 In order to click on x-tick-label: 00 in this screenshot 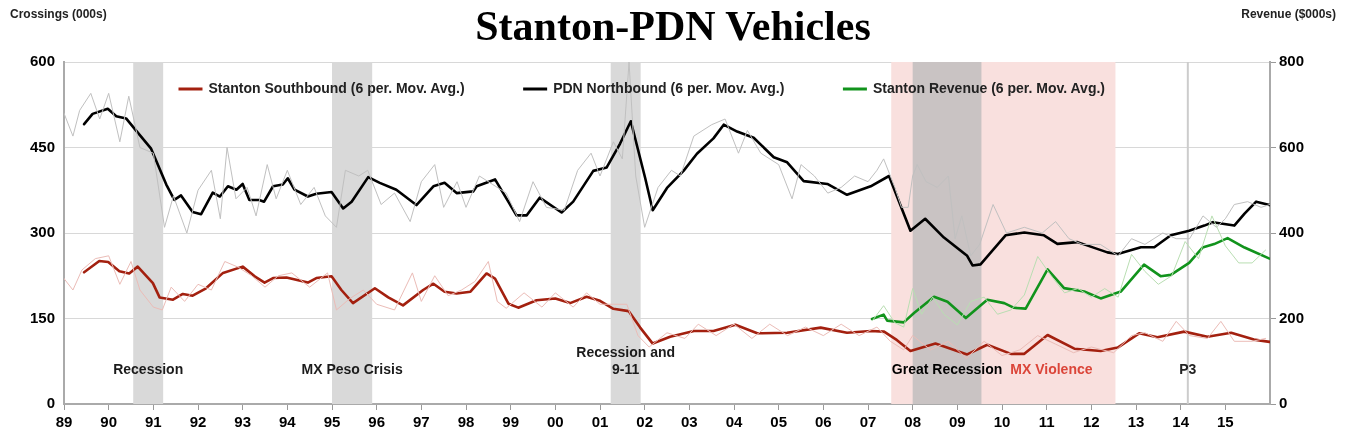, I will do `click(555, 422)`.